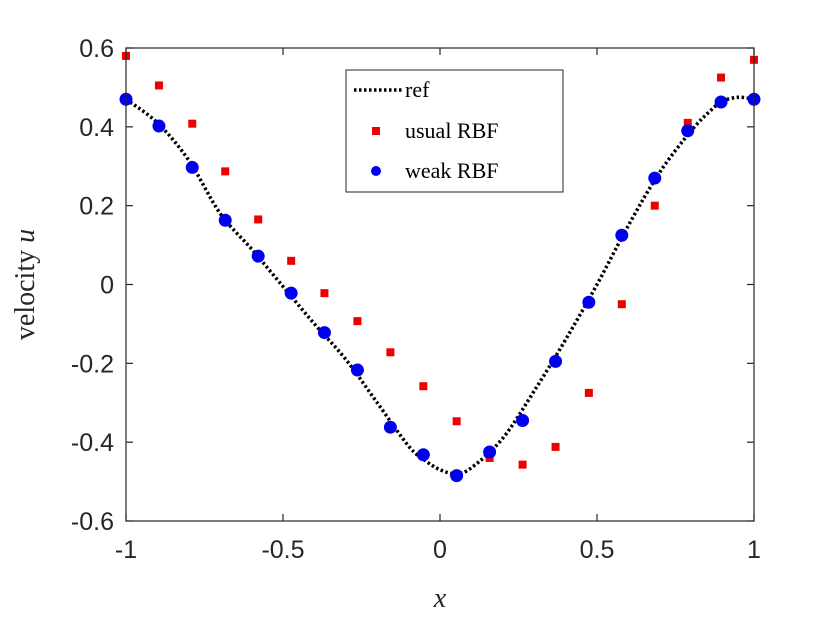 The height and width of the screenshot is (623, 830). What do you see at coordinates (376, 171) in the screenshot?
I see `legend-weak-rbf-swatch` at bounding box center [376, 171].